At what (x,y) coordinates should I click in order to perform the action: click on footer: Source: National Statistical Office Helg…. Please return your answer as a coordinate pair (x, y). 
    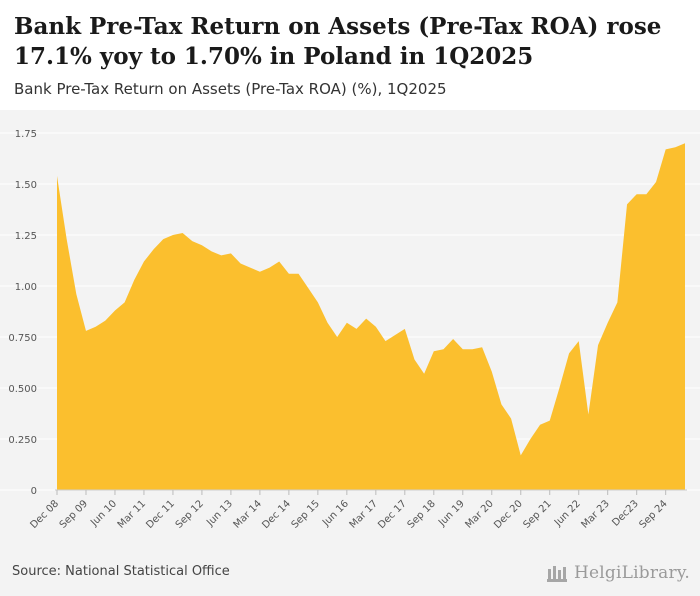
    Looking at the image, I should click on (350, 575).